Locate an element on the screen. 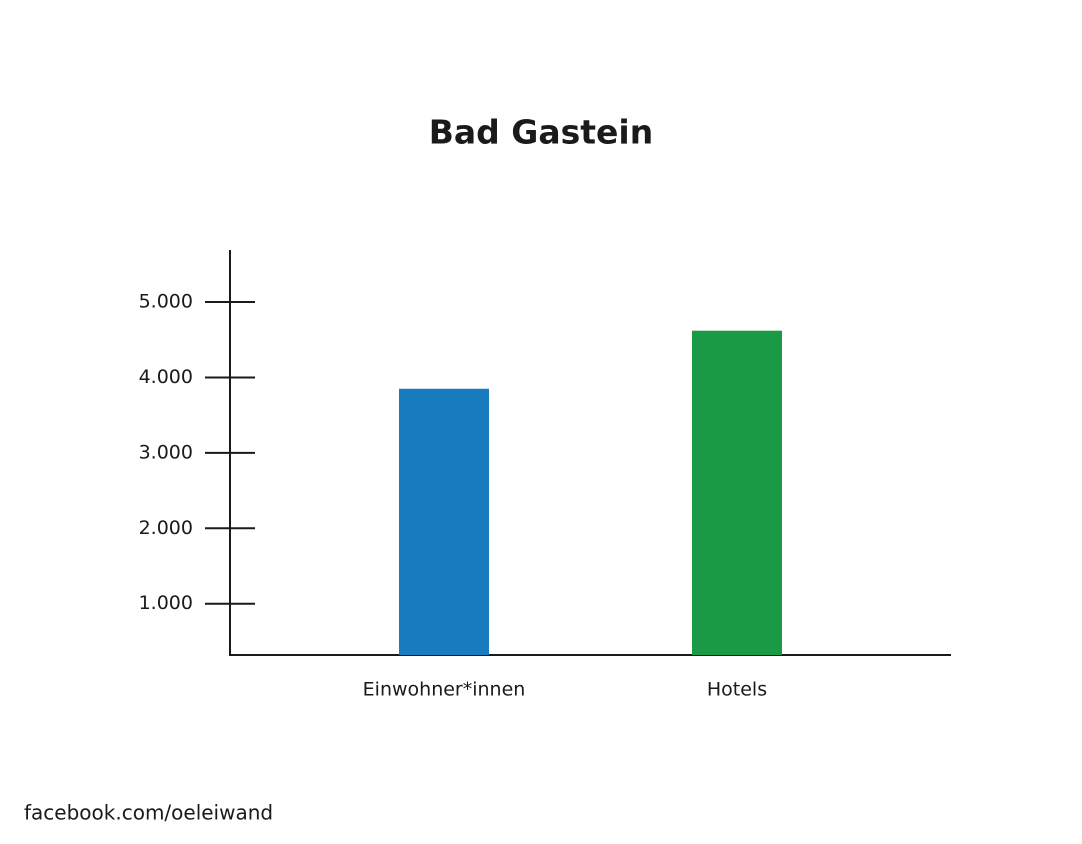 This screenshot has width=1082, height=844. footer: facebook.com/oeleiwand is located at coordinates (148, 813).